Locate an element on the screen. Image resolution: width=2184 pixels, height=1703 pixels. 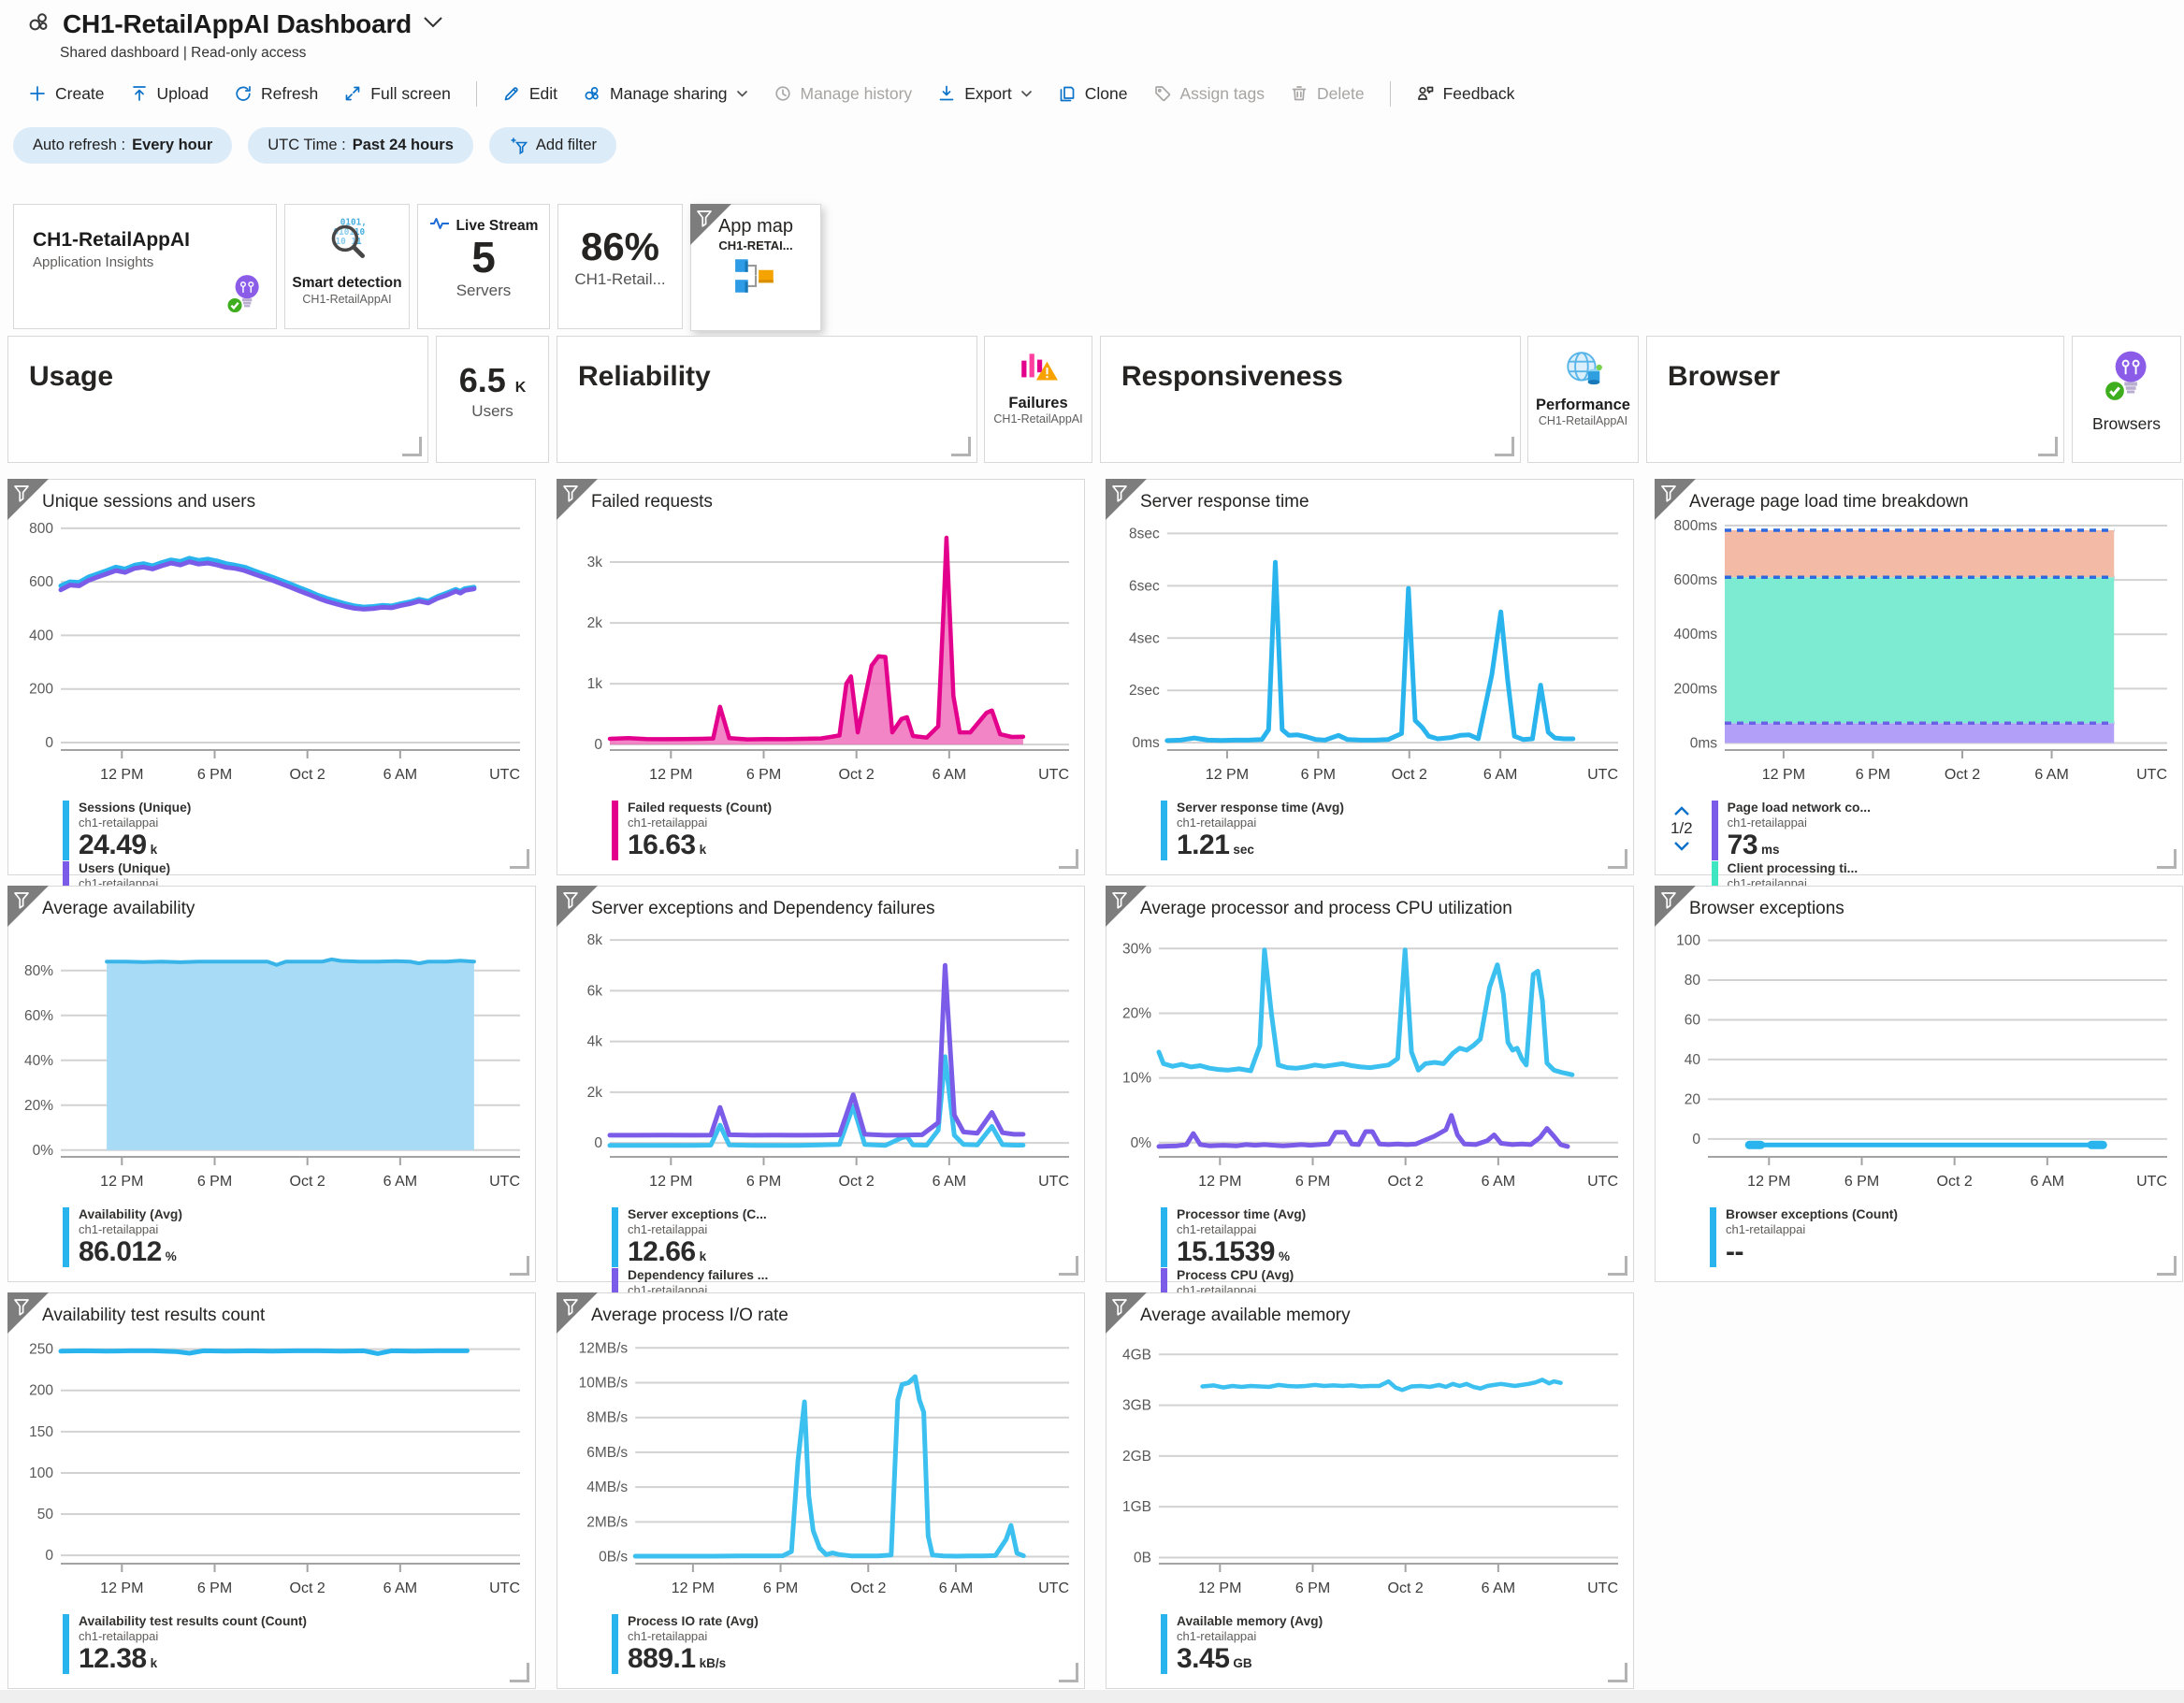
refresh-button: Refresh is located at coordinates (276, 94).